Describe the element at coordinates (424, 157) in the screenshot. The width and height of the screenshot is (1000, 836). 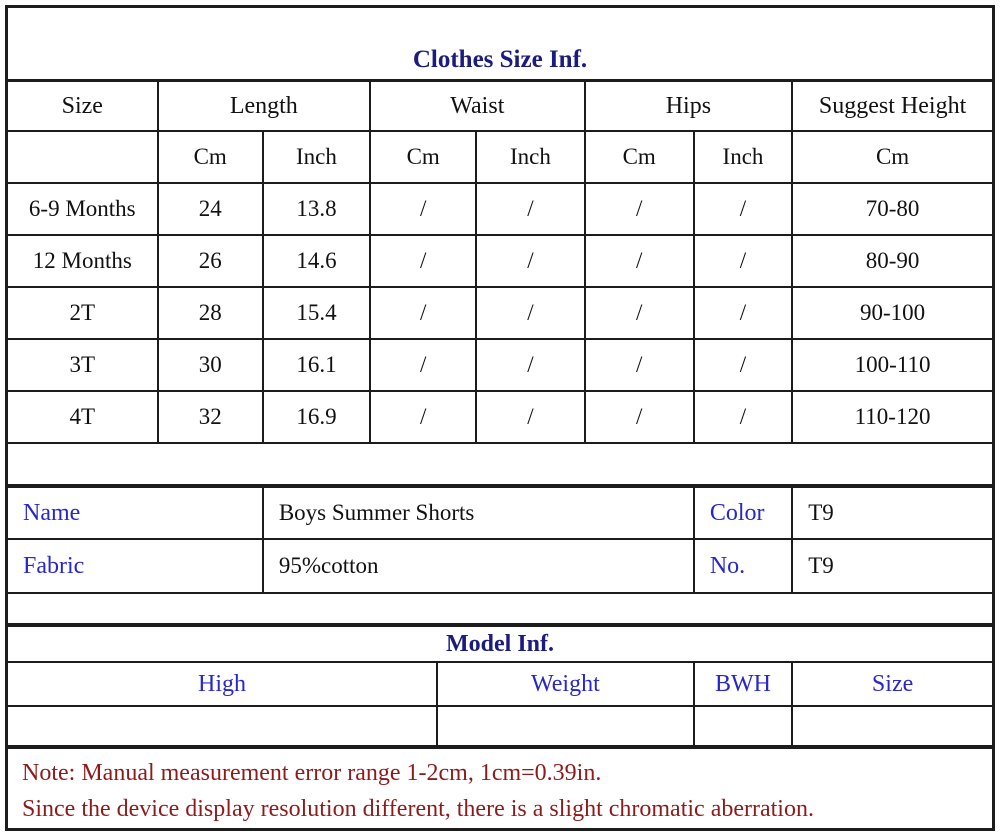
I see `subheader-waist-cm: Cm` at that location.